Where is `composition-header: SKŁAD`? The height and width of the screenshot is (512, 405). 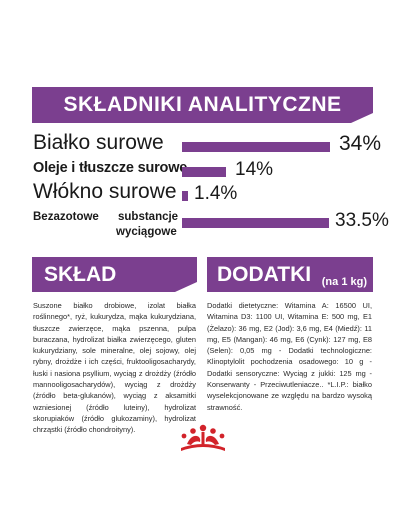 composition-header: SKŁAD is located at coordinates (114, 274).